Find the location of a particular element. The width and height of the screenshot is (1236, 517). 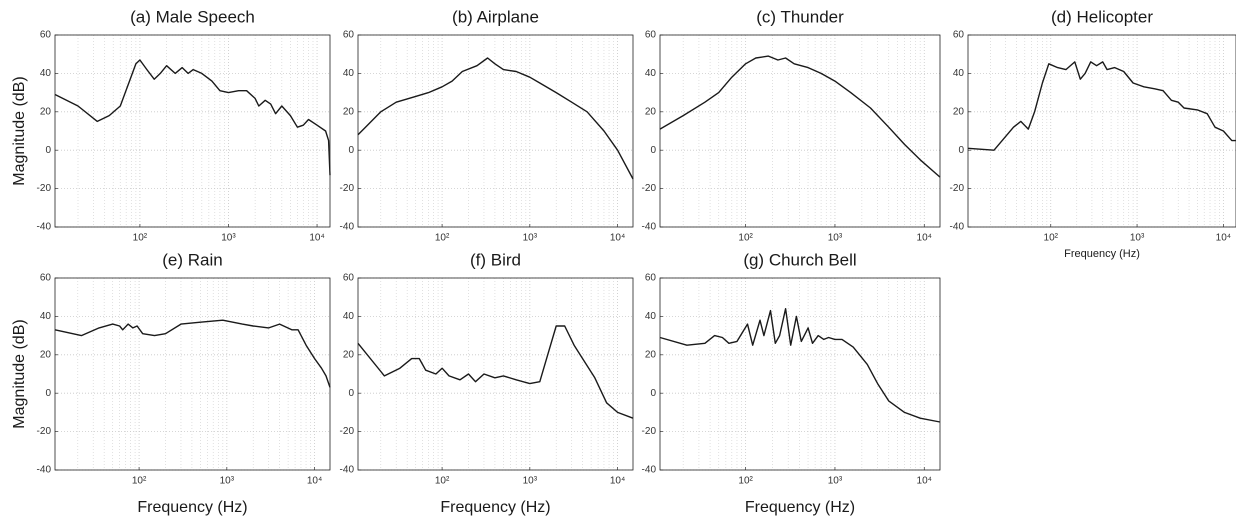

subplot-title: (g) Church Bell is located at coordinates (799, 259).